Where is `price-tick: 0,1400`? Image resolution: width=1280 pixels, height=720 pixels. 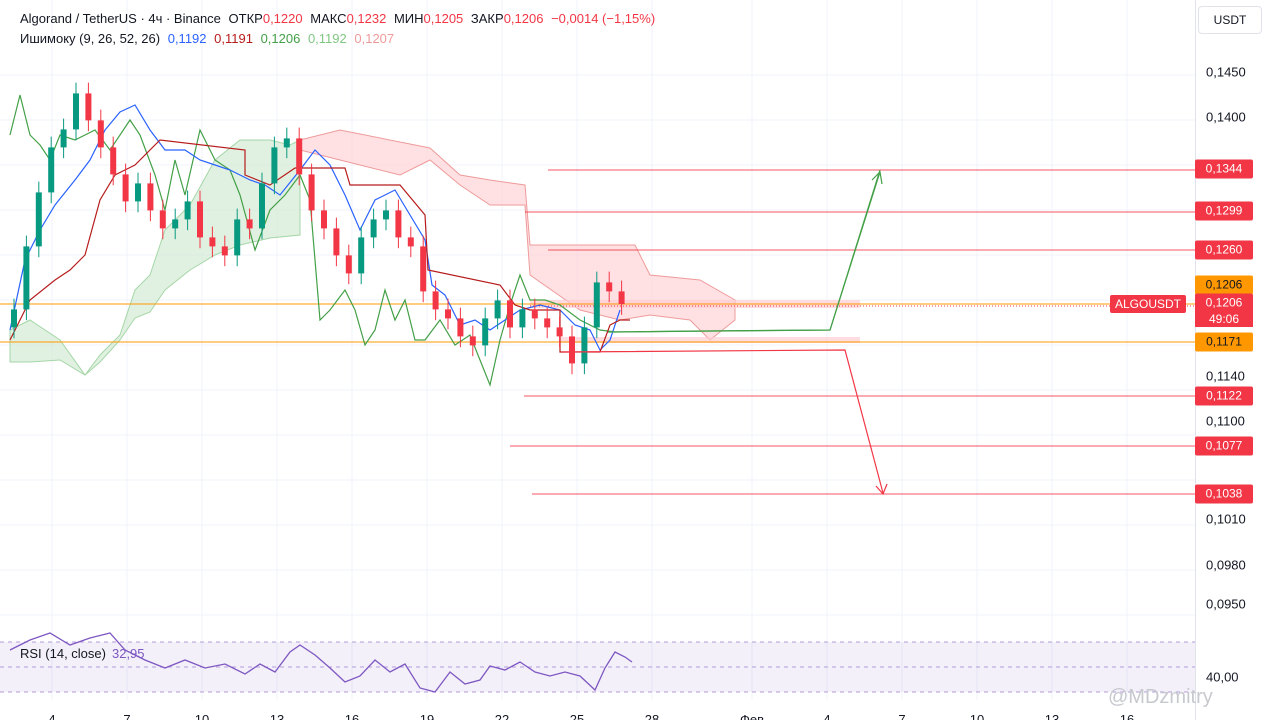
price-tick: 0,1400 is located at coordinates (1226, 117).